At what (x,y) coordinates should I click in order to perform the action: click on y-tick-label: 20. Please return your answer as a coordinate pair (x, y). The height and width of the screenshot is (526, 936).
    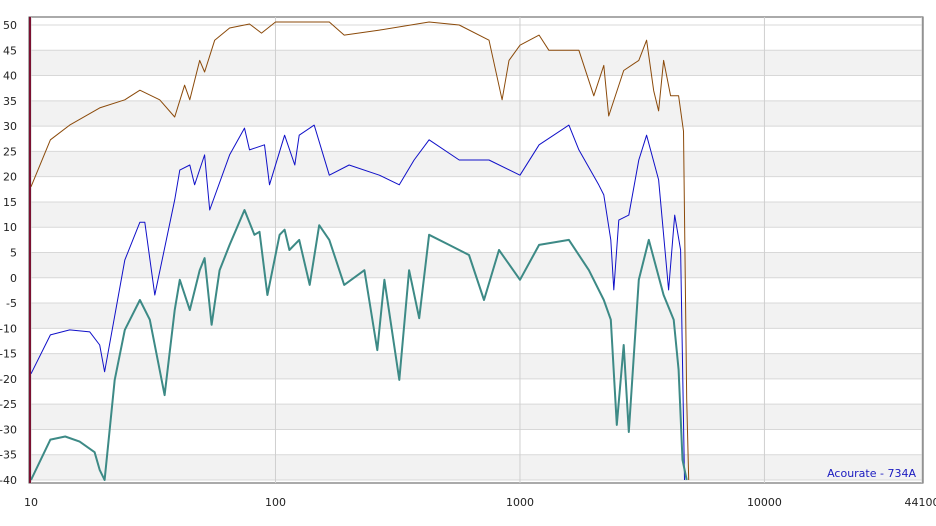
    Looking at the image, I should click on (10, 177).